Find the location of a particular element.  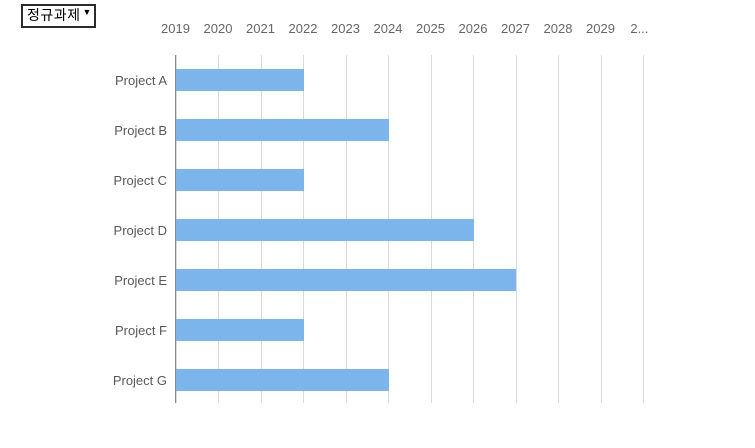

category-label: Project G is located at coordinates (139, 380).